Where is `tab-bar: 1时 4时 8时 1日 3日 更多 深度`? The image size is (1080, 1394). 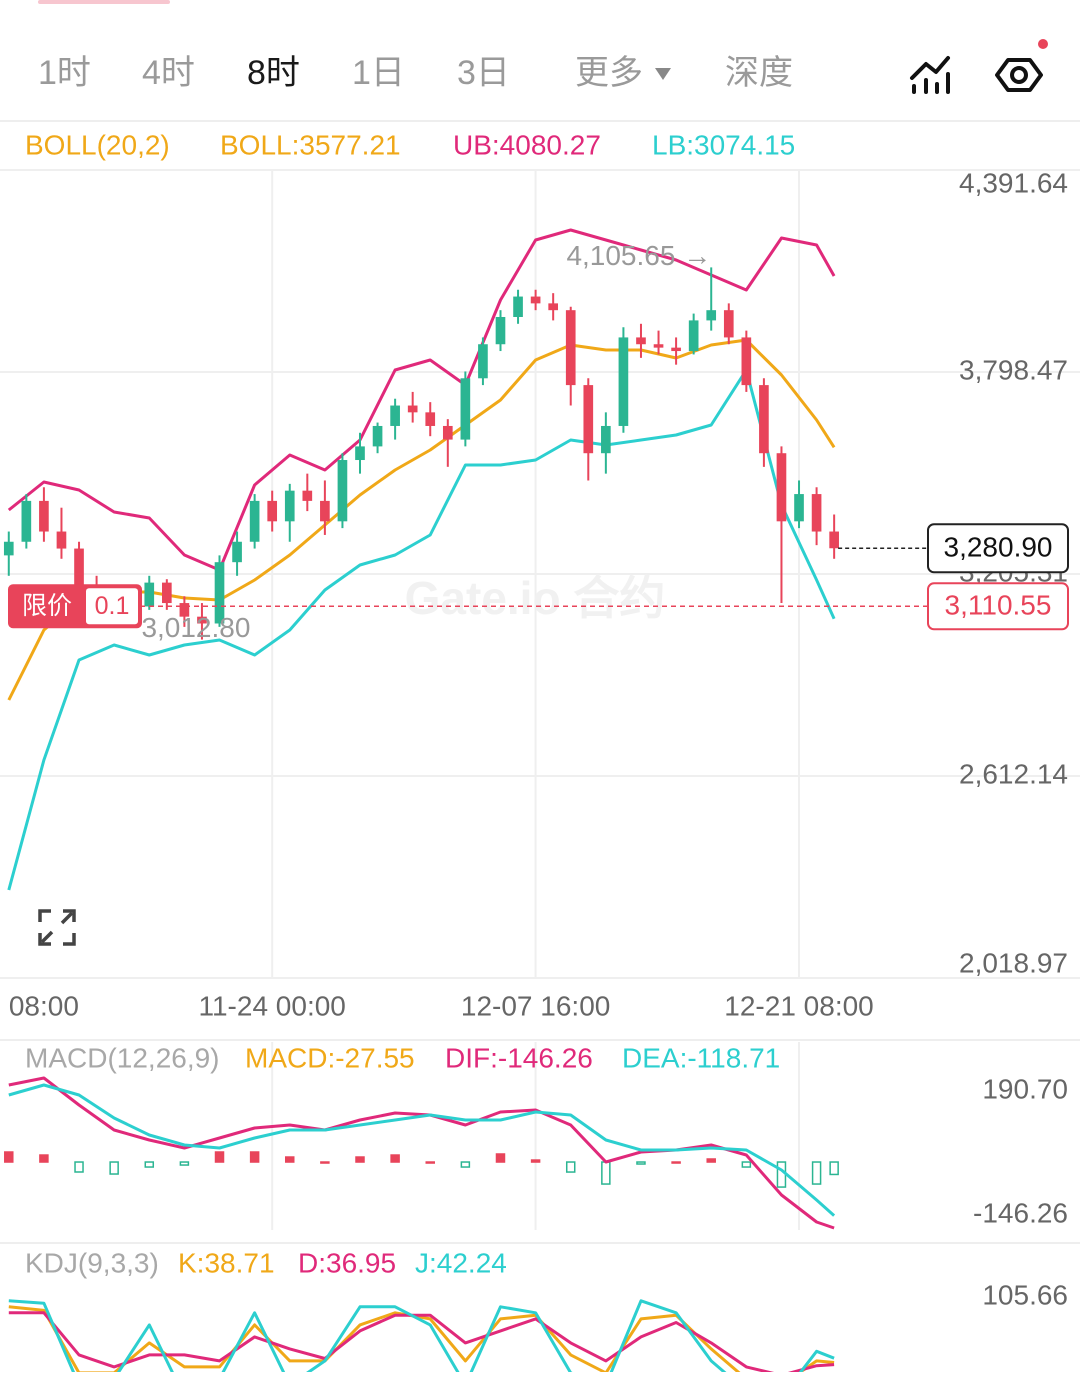 tab-bar: 1时 4时 8时 1日 3日 更多 深度 is located at coordinates (415, 73).